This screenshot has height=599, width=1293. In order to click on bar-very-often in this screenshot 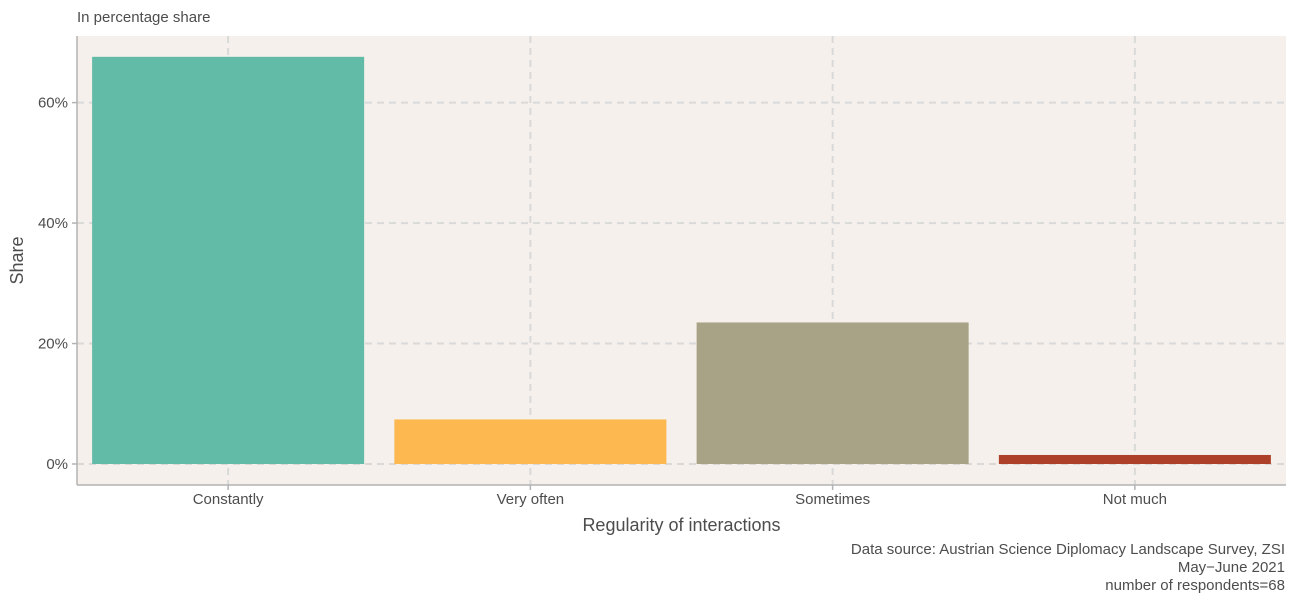, I will do `click(530, 441)`.